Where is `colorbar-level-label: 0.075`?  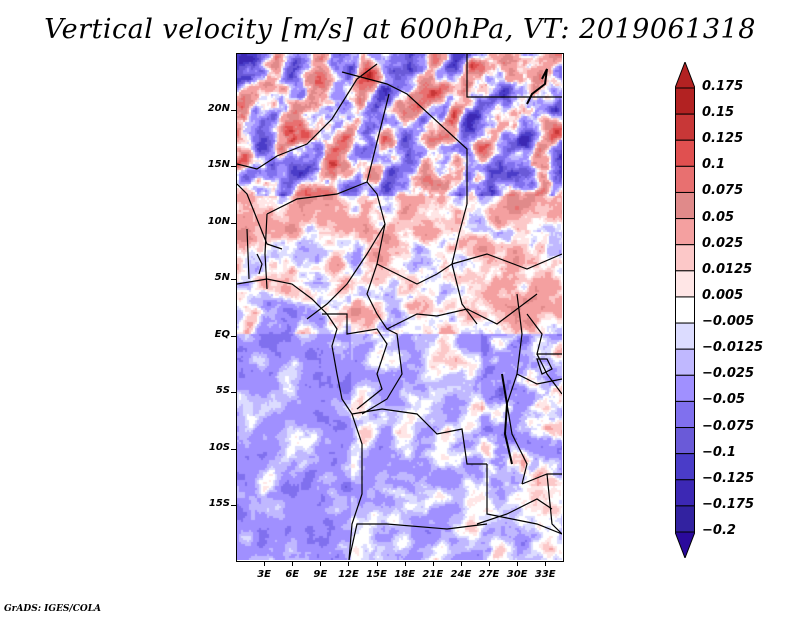 colorbar-level-label: 0.075 is located at coordinates (723, 191).